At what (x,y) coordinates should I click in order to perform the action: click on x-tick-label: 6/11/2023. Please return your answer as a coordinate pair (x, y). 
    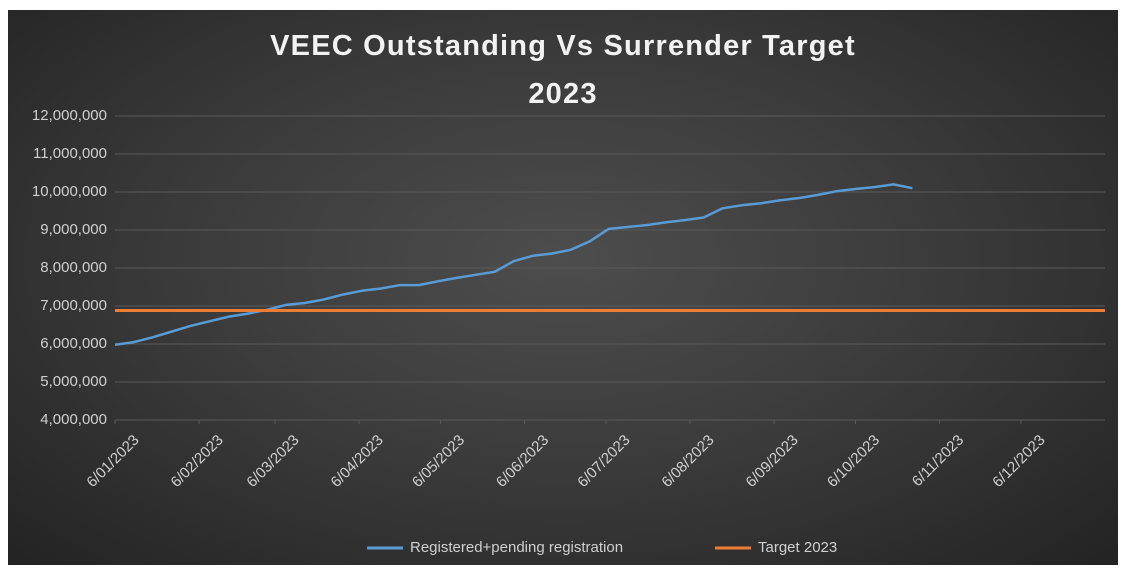
    Looking at the image, I should click on (938, 461).